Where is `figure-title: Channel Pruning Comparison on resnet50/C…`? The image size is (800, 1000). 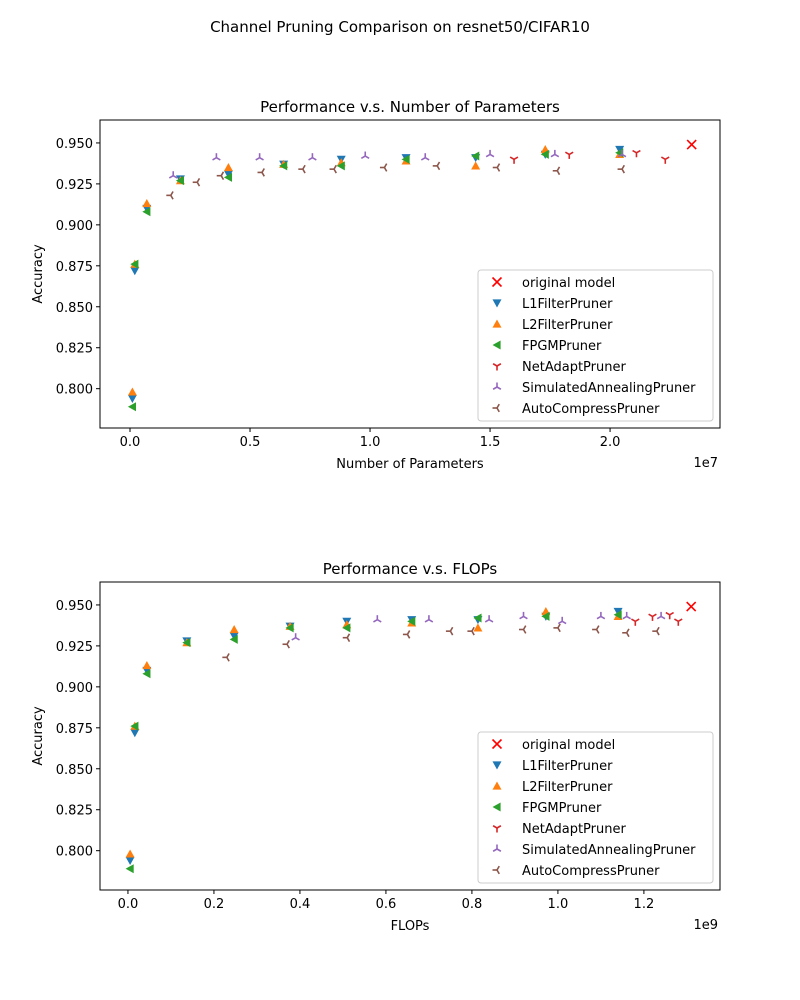
figure-title: Channel Pruning Comparison on resnet50/C… is located at coordinates (400, 27).